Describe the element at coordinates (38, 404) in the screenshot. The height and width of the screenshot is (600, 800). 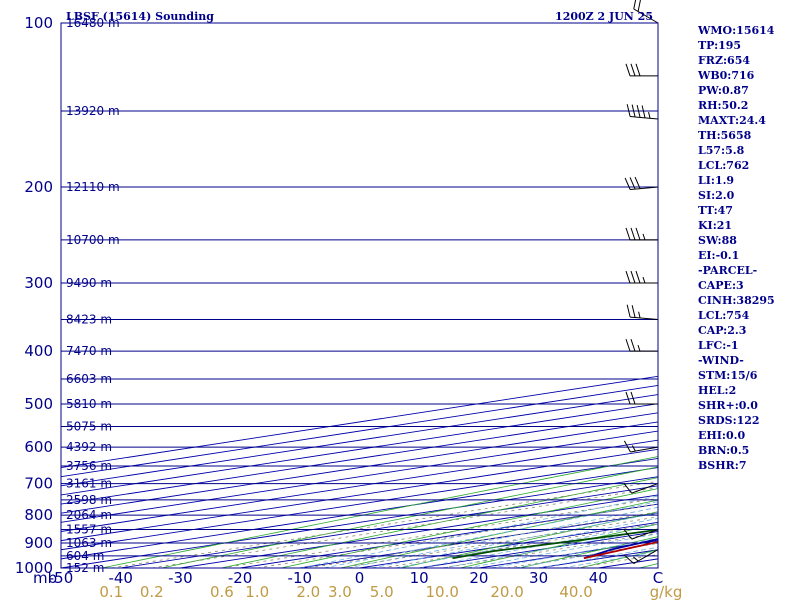
I see `pressure-tick-label: 500` at that location.